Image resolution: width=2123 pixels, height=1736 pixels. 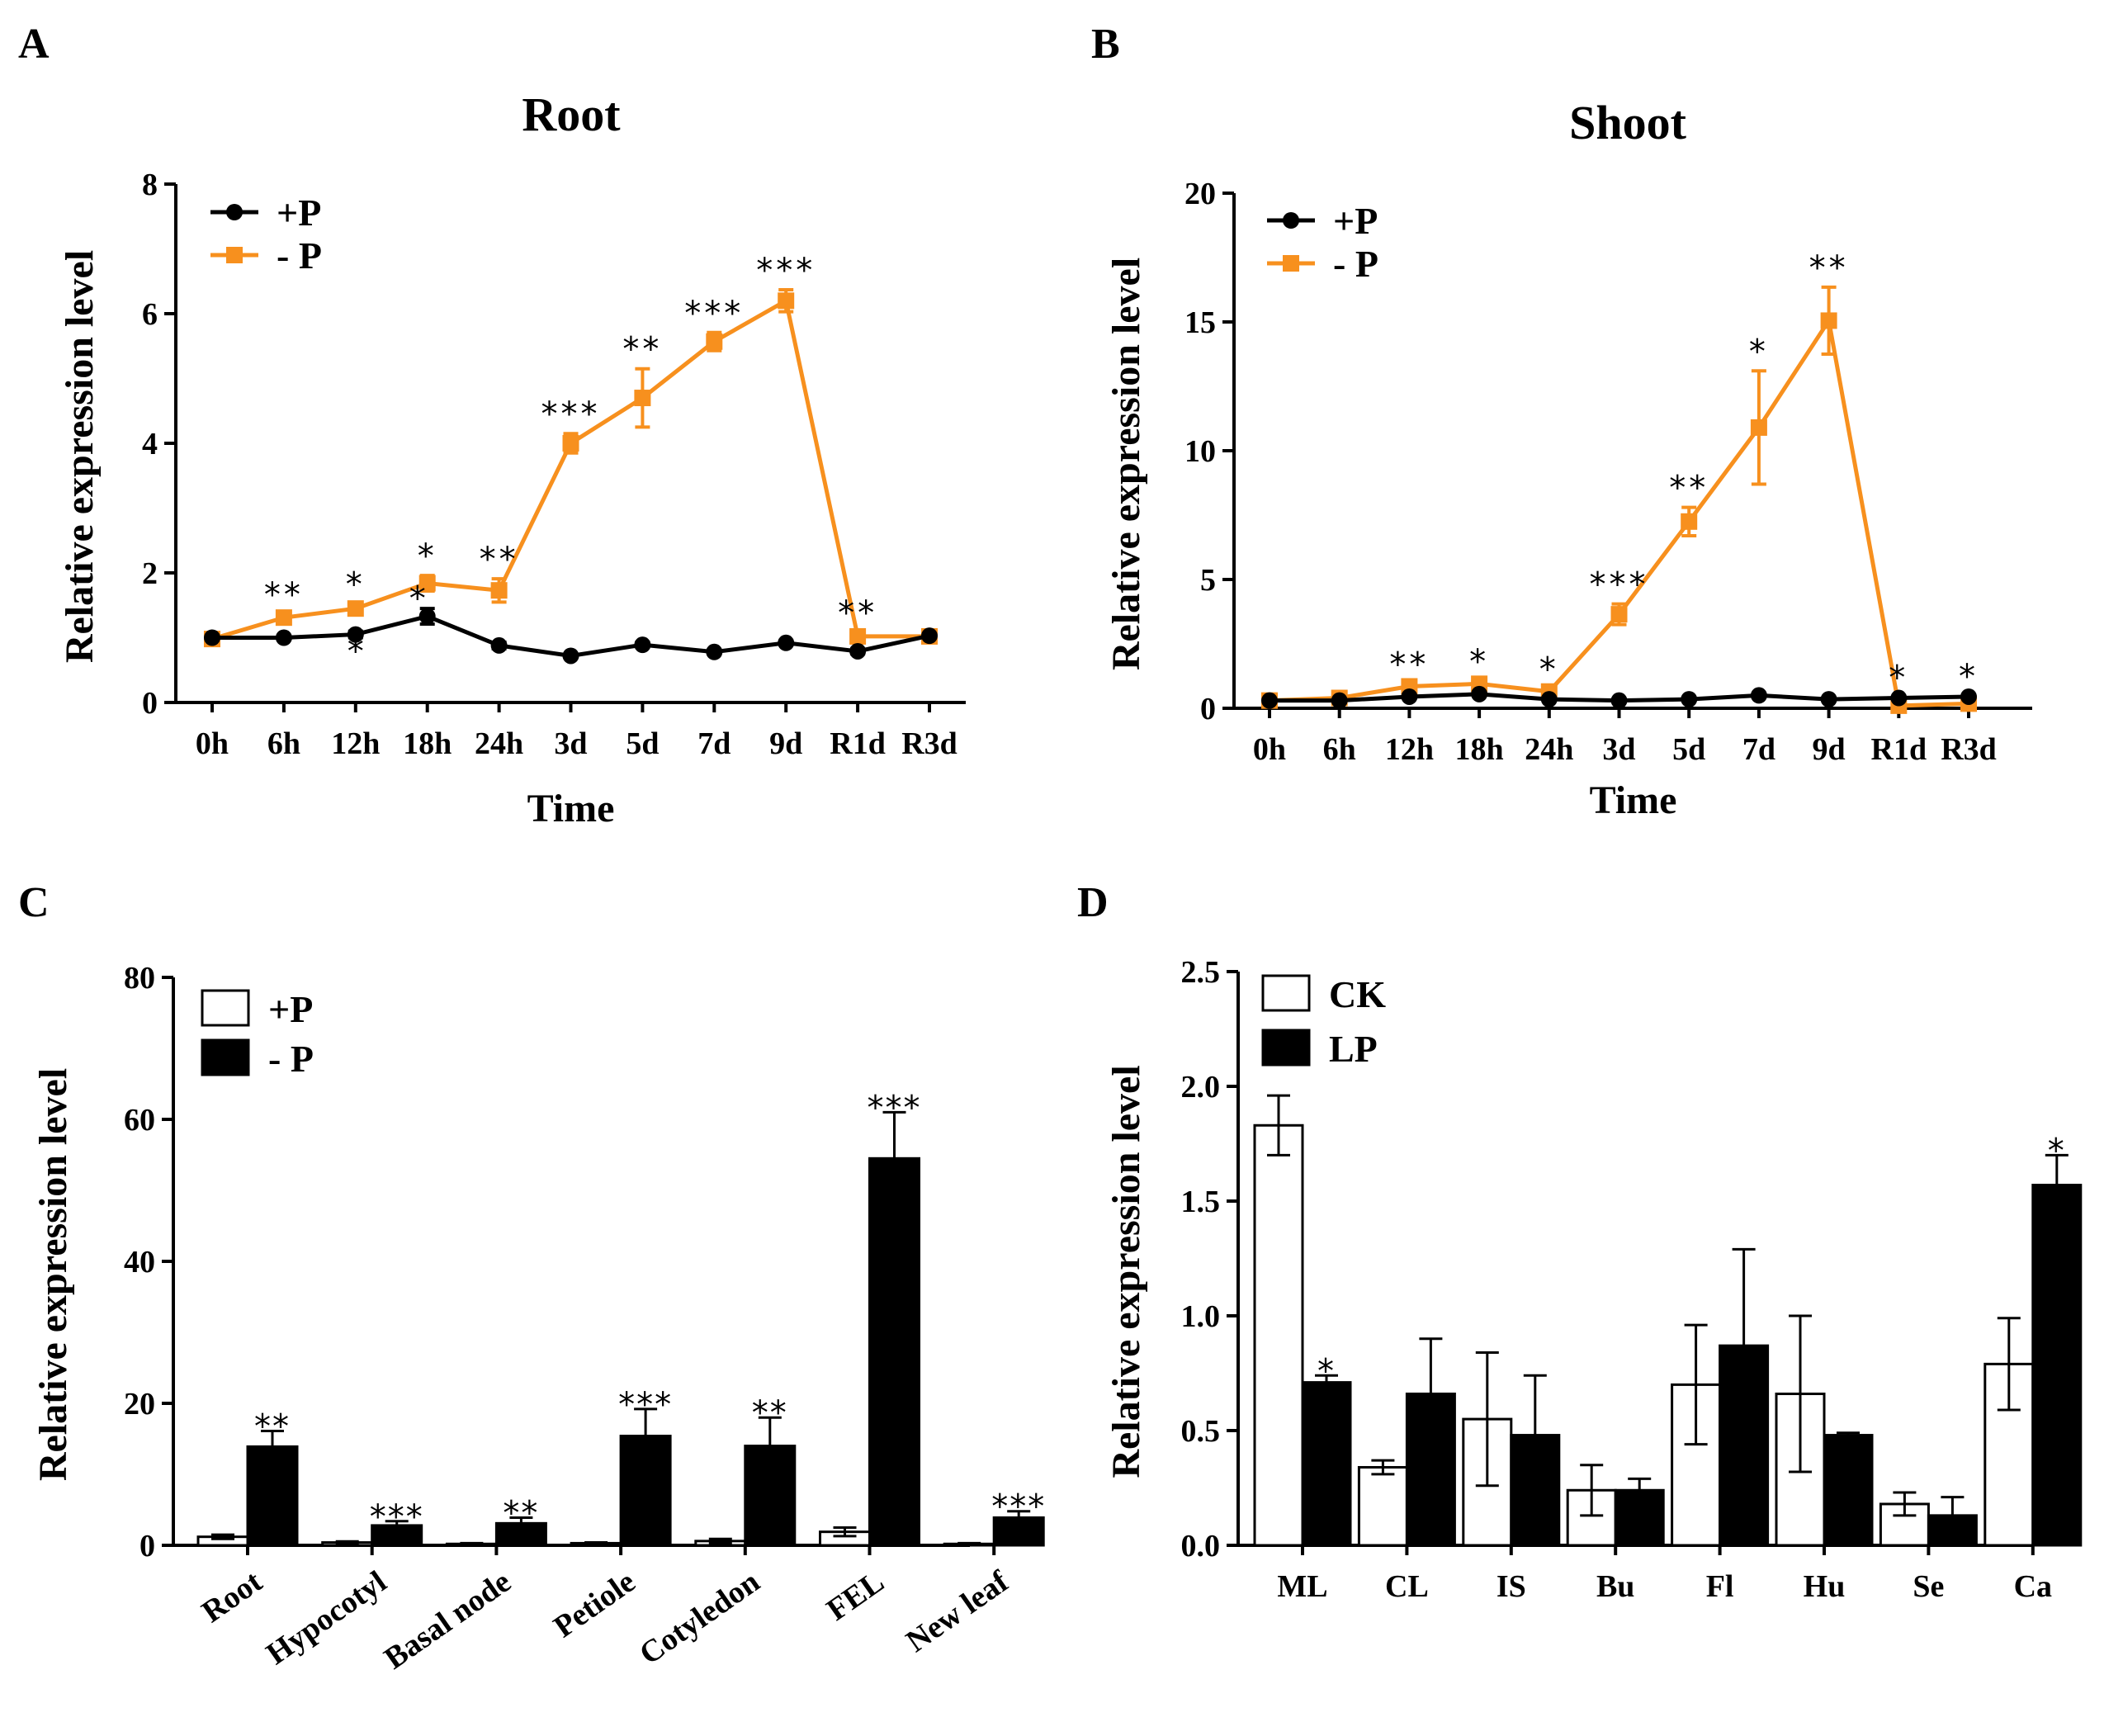 I want to click on x-tick-label: ML, so click(x=1302, y=1586).